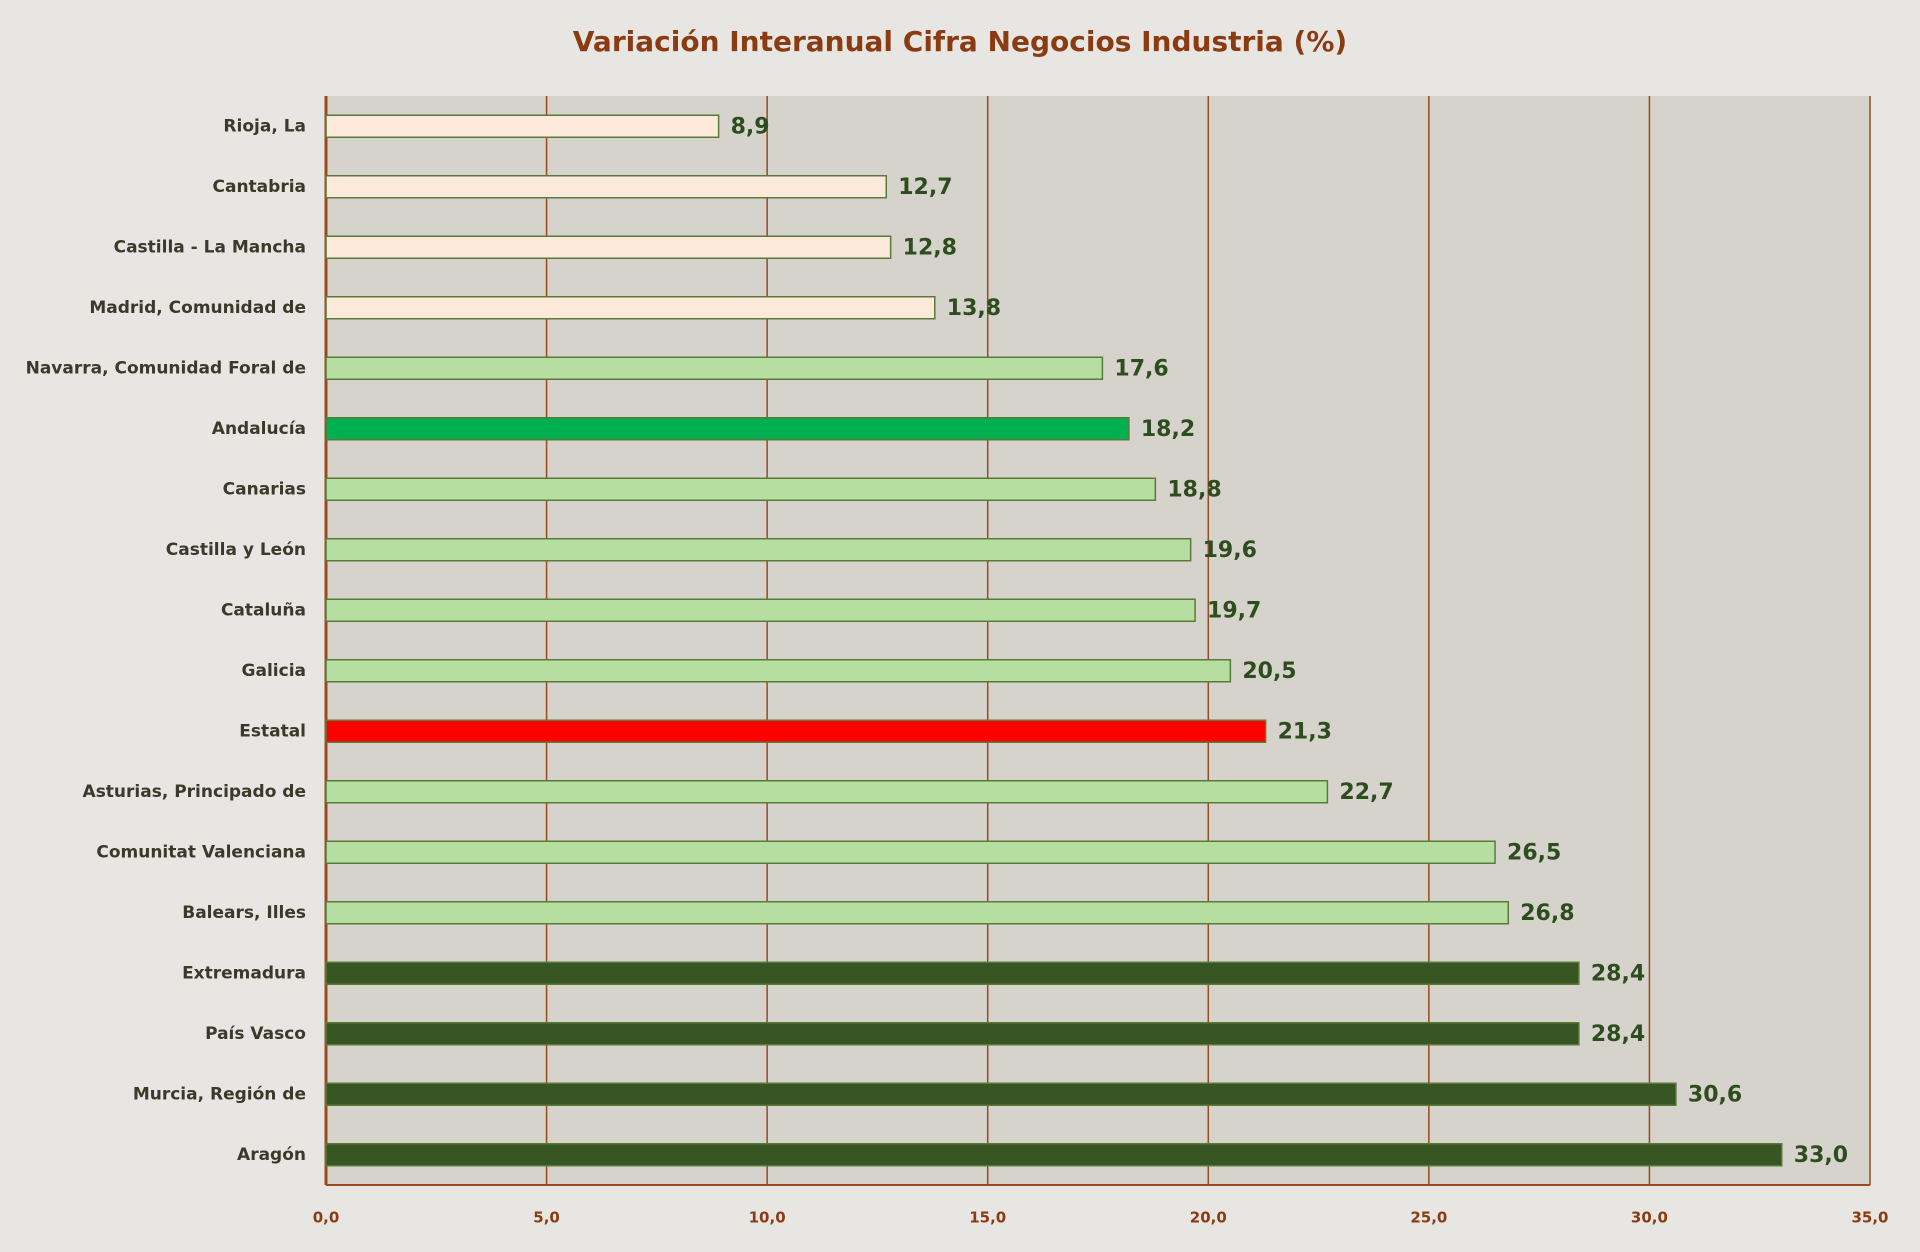 Image resolution: width=1920 pixels, height=1252 pixels. Describe the element at coordinates (259, 429) in the screenshot. I see `y-tick-label: Andalucía` at that location.